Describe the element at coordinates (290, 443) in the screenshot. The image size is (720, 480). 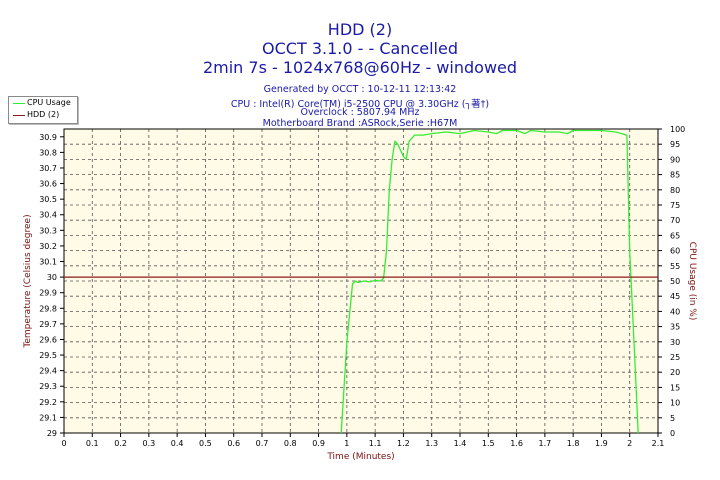
I see `x-tick-label: 0.8` at that location.